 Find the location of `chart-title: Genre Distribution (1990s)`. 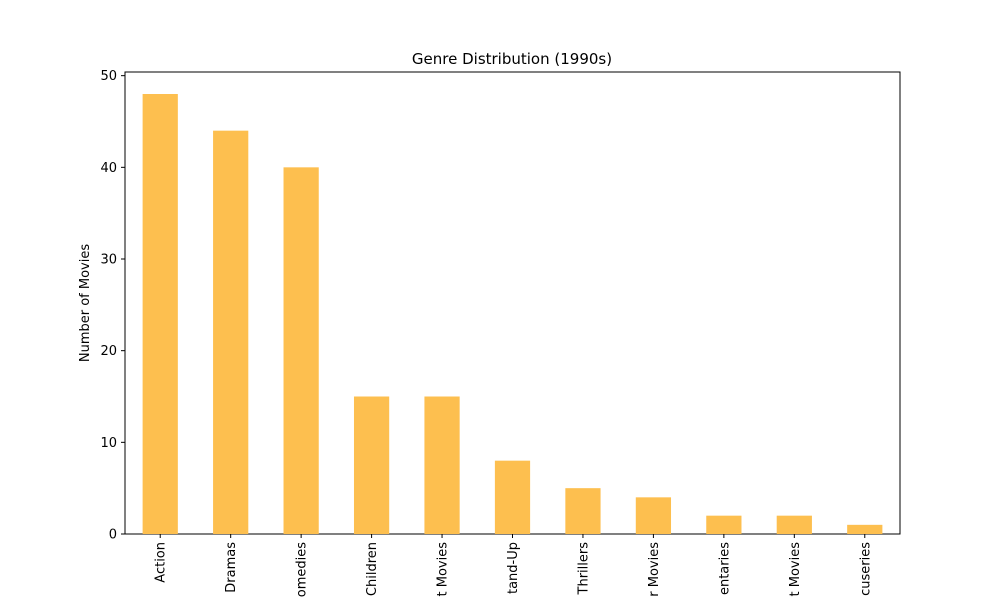

chart-title: Genre Distribution (1990s) is located at coordinates (512, 59).